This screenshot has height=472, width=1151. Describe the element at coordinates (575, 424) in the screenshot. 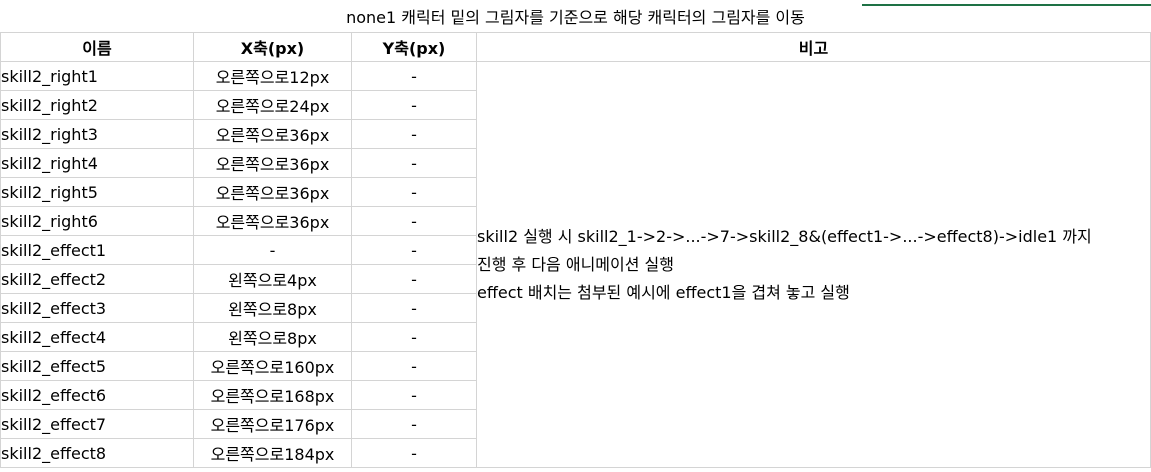

I see `table-row: skill2_effect7 오른쪽으로176px -` at that location.